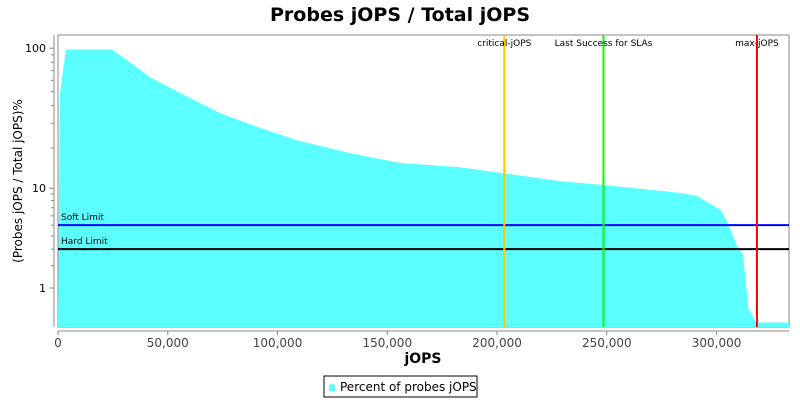 The height and width of the screenshot is (404, 800). I want to click on y-axis-label: (Probes jOPS / Total jOPS)%, so click(18, 181).